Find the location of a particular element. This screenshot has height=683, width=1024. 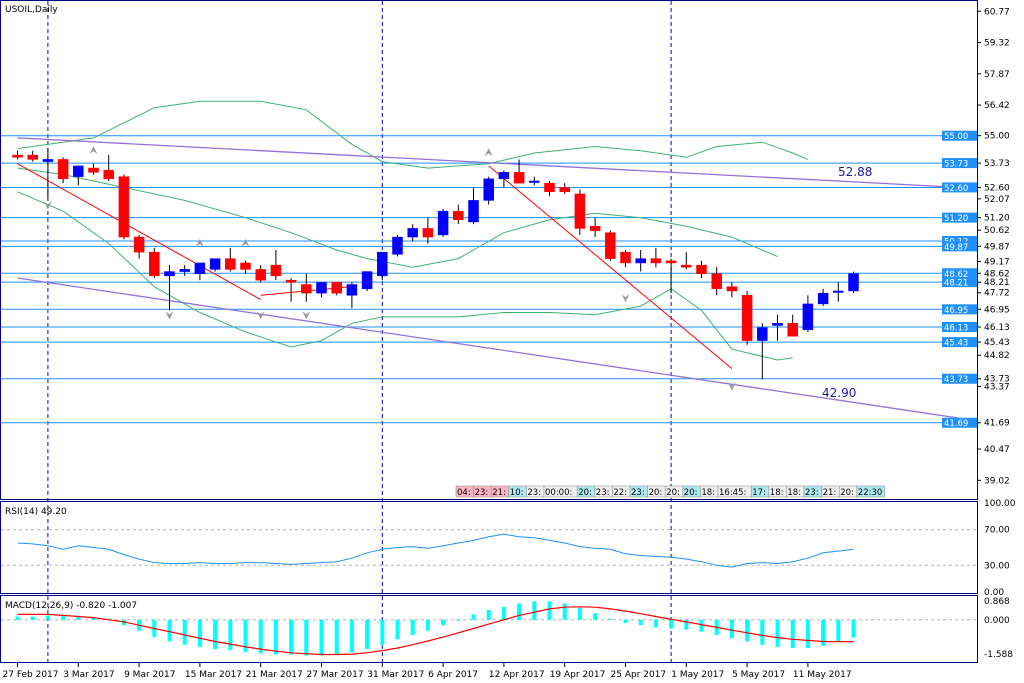

level-label-2: 52.60 is located at coordinates (956, 189).